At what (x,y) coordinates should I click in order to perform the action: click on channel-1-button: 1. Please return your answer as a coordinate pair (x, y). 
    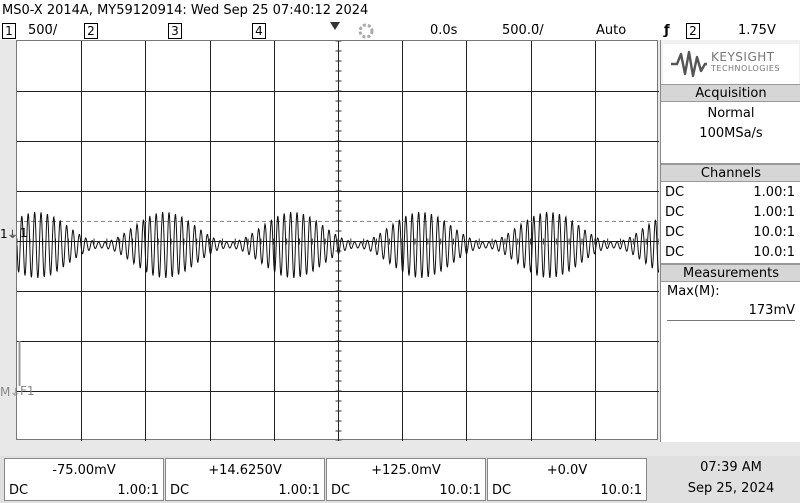
    Looking at the image, I should click on (9, 31).